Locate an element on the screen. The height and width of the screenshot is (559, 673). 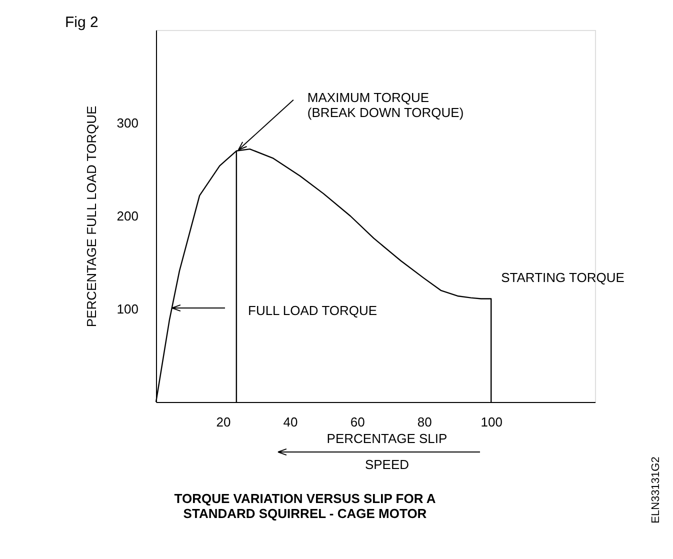
annotation: MAXIMUM TORQUE (BREAK DOWN TORQUE) is located at coordinates (385, 105).